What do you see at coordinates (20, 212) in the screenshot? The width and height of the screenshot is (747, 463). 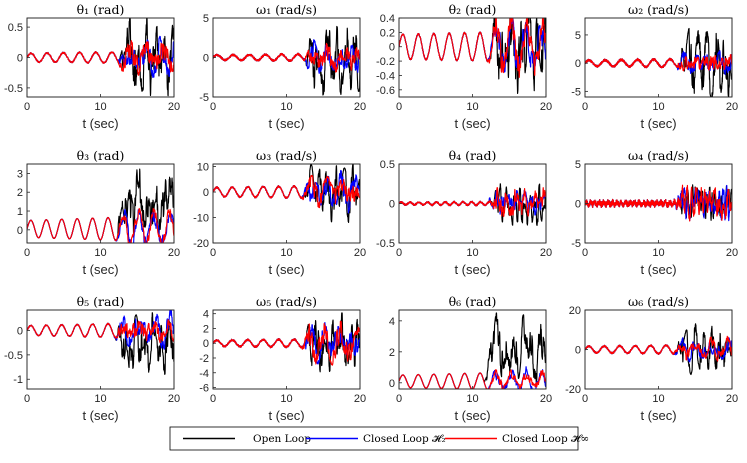 I see `y-tick-label: 1` at bounding box center [20, 212].